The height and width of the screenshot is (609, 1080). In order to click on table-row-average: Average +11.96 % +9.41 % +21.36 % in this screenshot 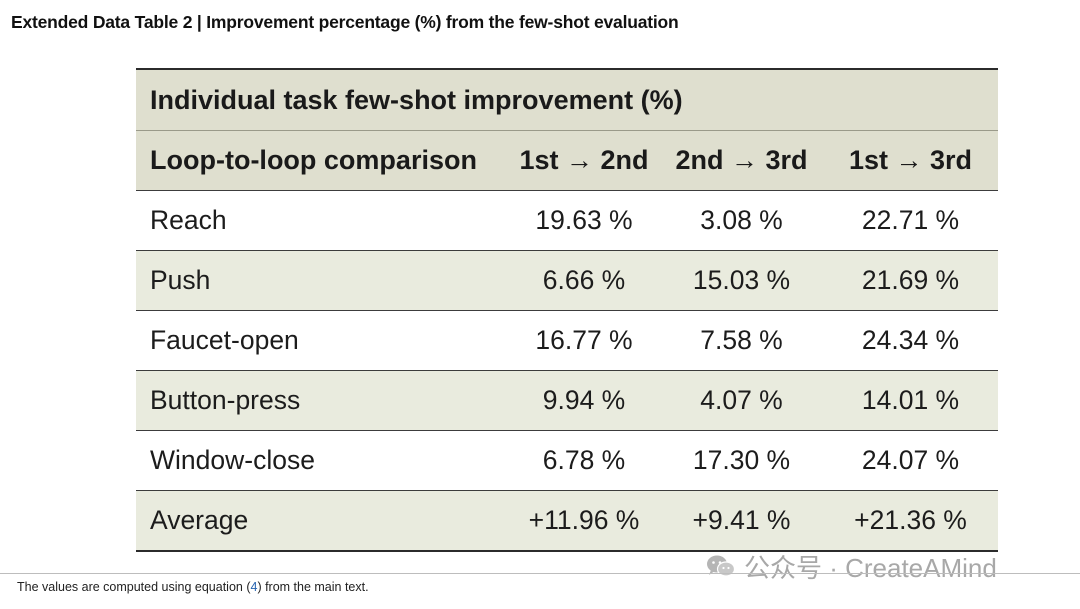, I will do `click(567, 521)`.